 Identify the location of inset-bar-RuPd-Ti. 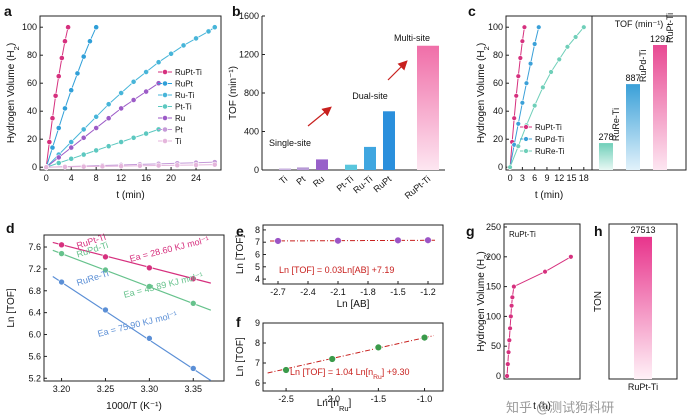
(633, 127).